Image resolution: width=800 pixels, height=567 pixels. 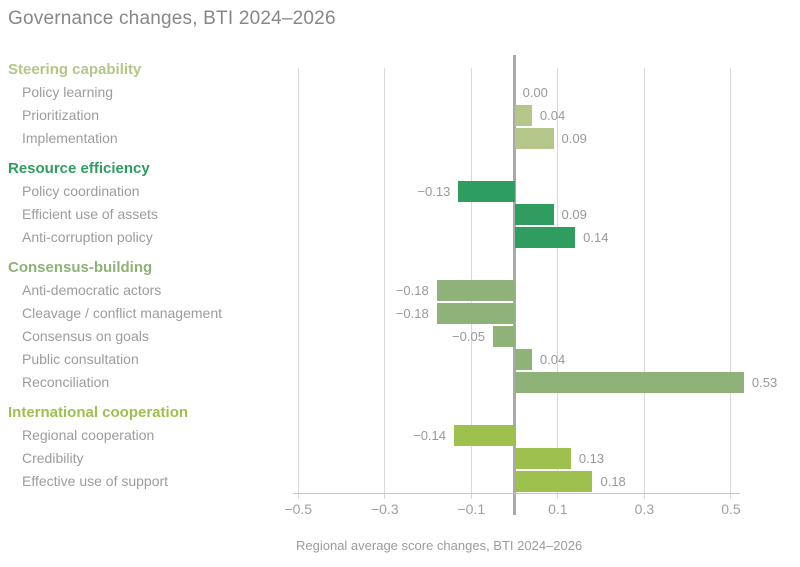 I want to click on zero-baseline, so click(x=515, y=285).